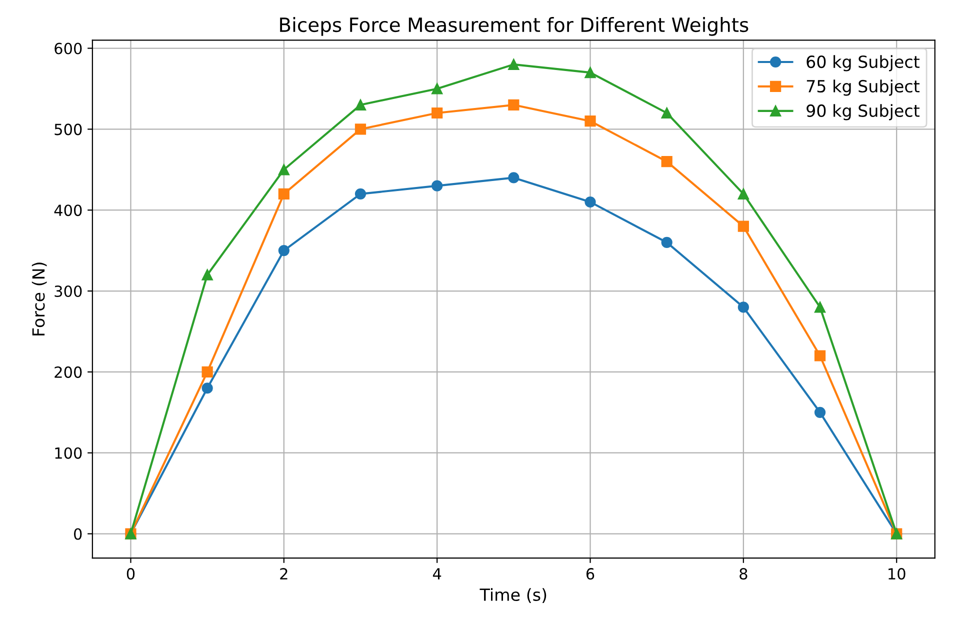  I want to click on y-tick-label: 300, so click(68, 291).